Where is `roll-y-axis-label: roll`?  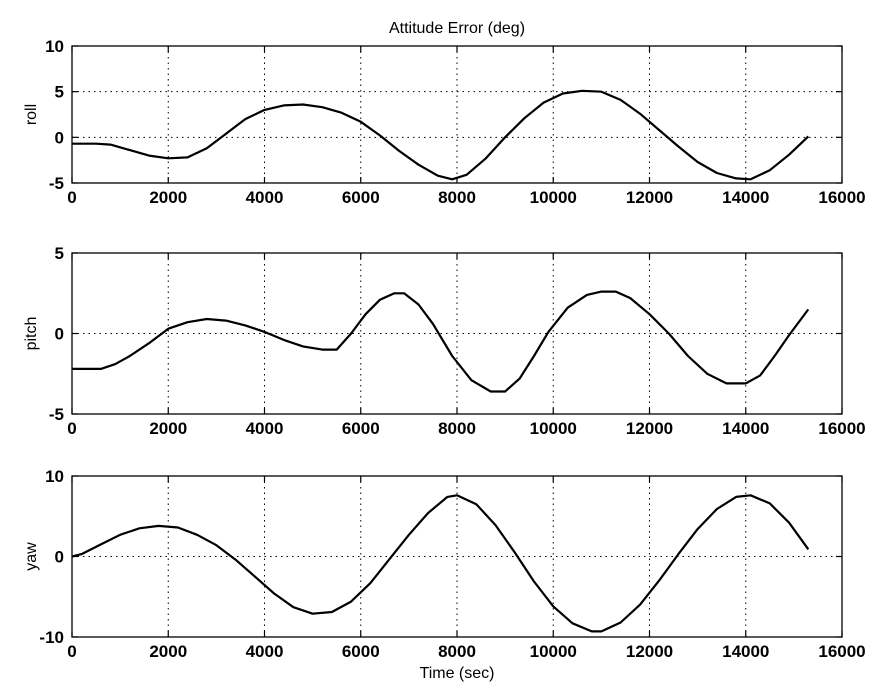 roll-y-axis-label: roll is located at coordinates (31, 114).